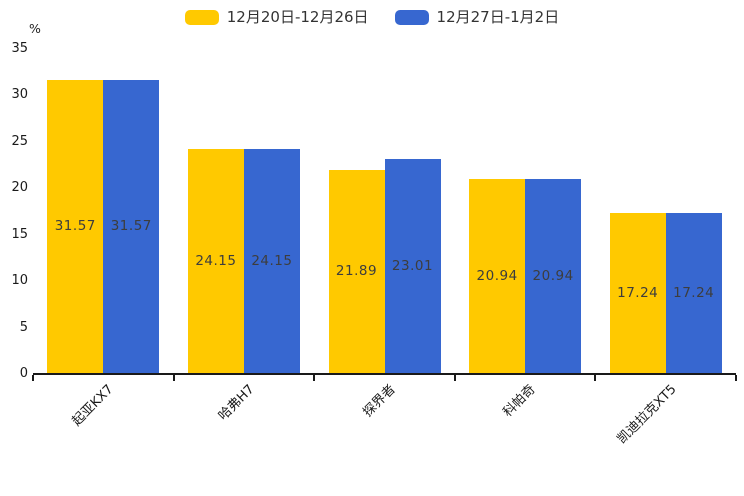 The image size is (744, 496). I want to click on bar-value-label: 21.89, so click(356, 271).